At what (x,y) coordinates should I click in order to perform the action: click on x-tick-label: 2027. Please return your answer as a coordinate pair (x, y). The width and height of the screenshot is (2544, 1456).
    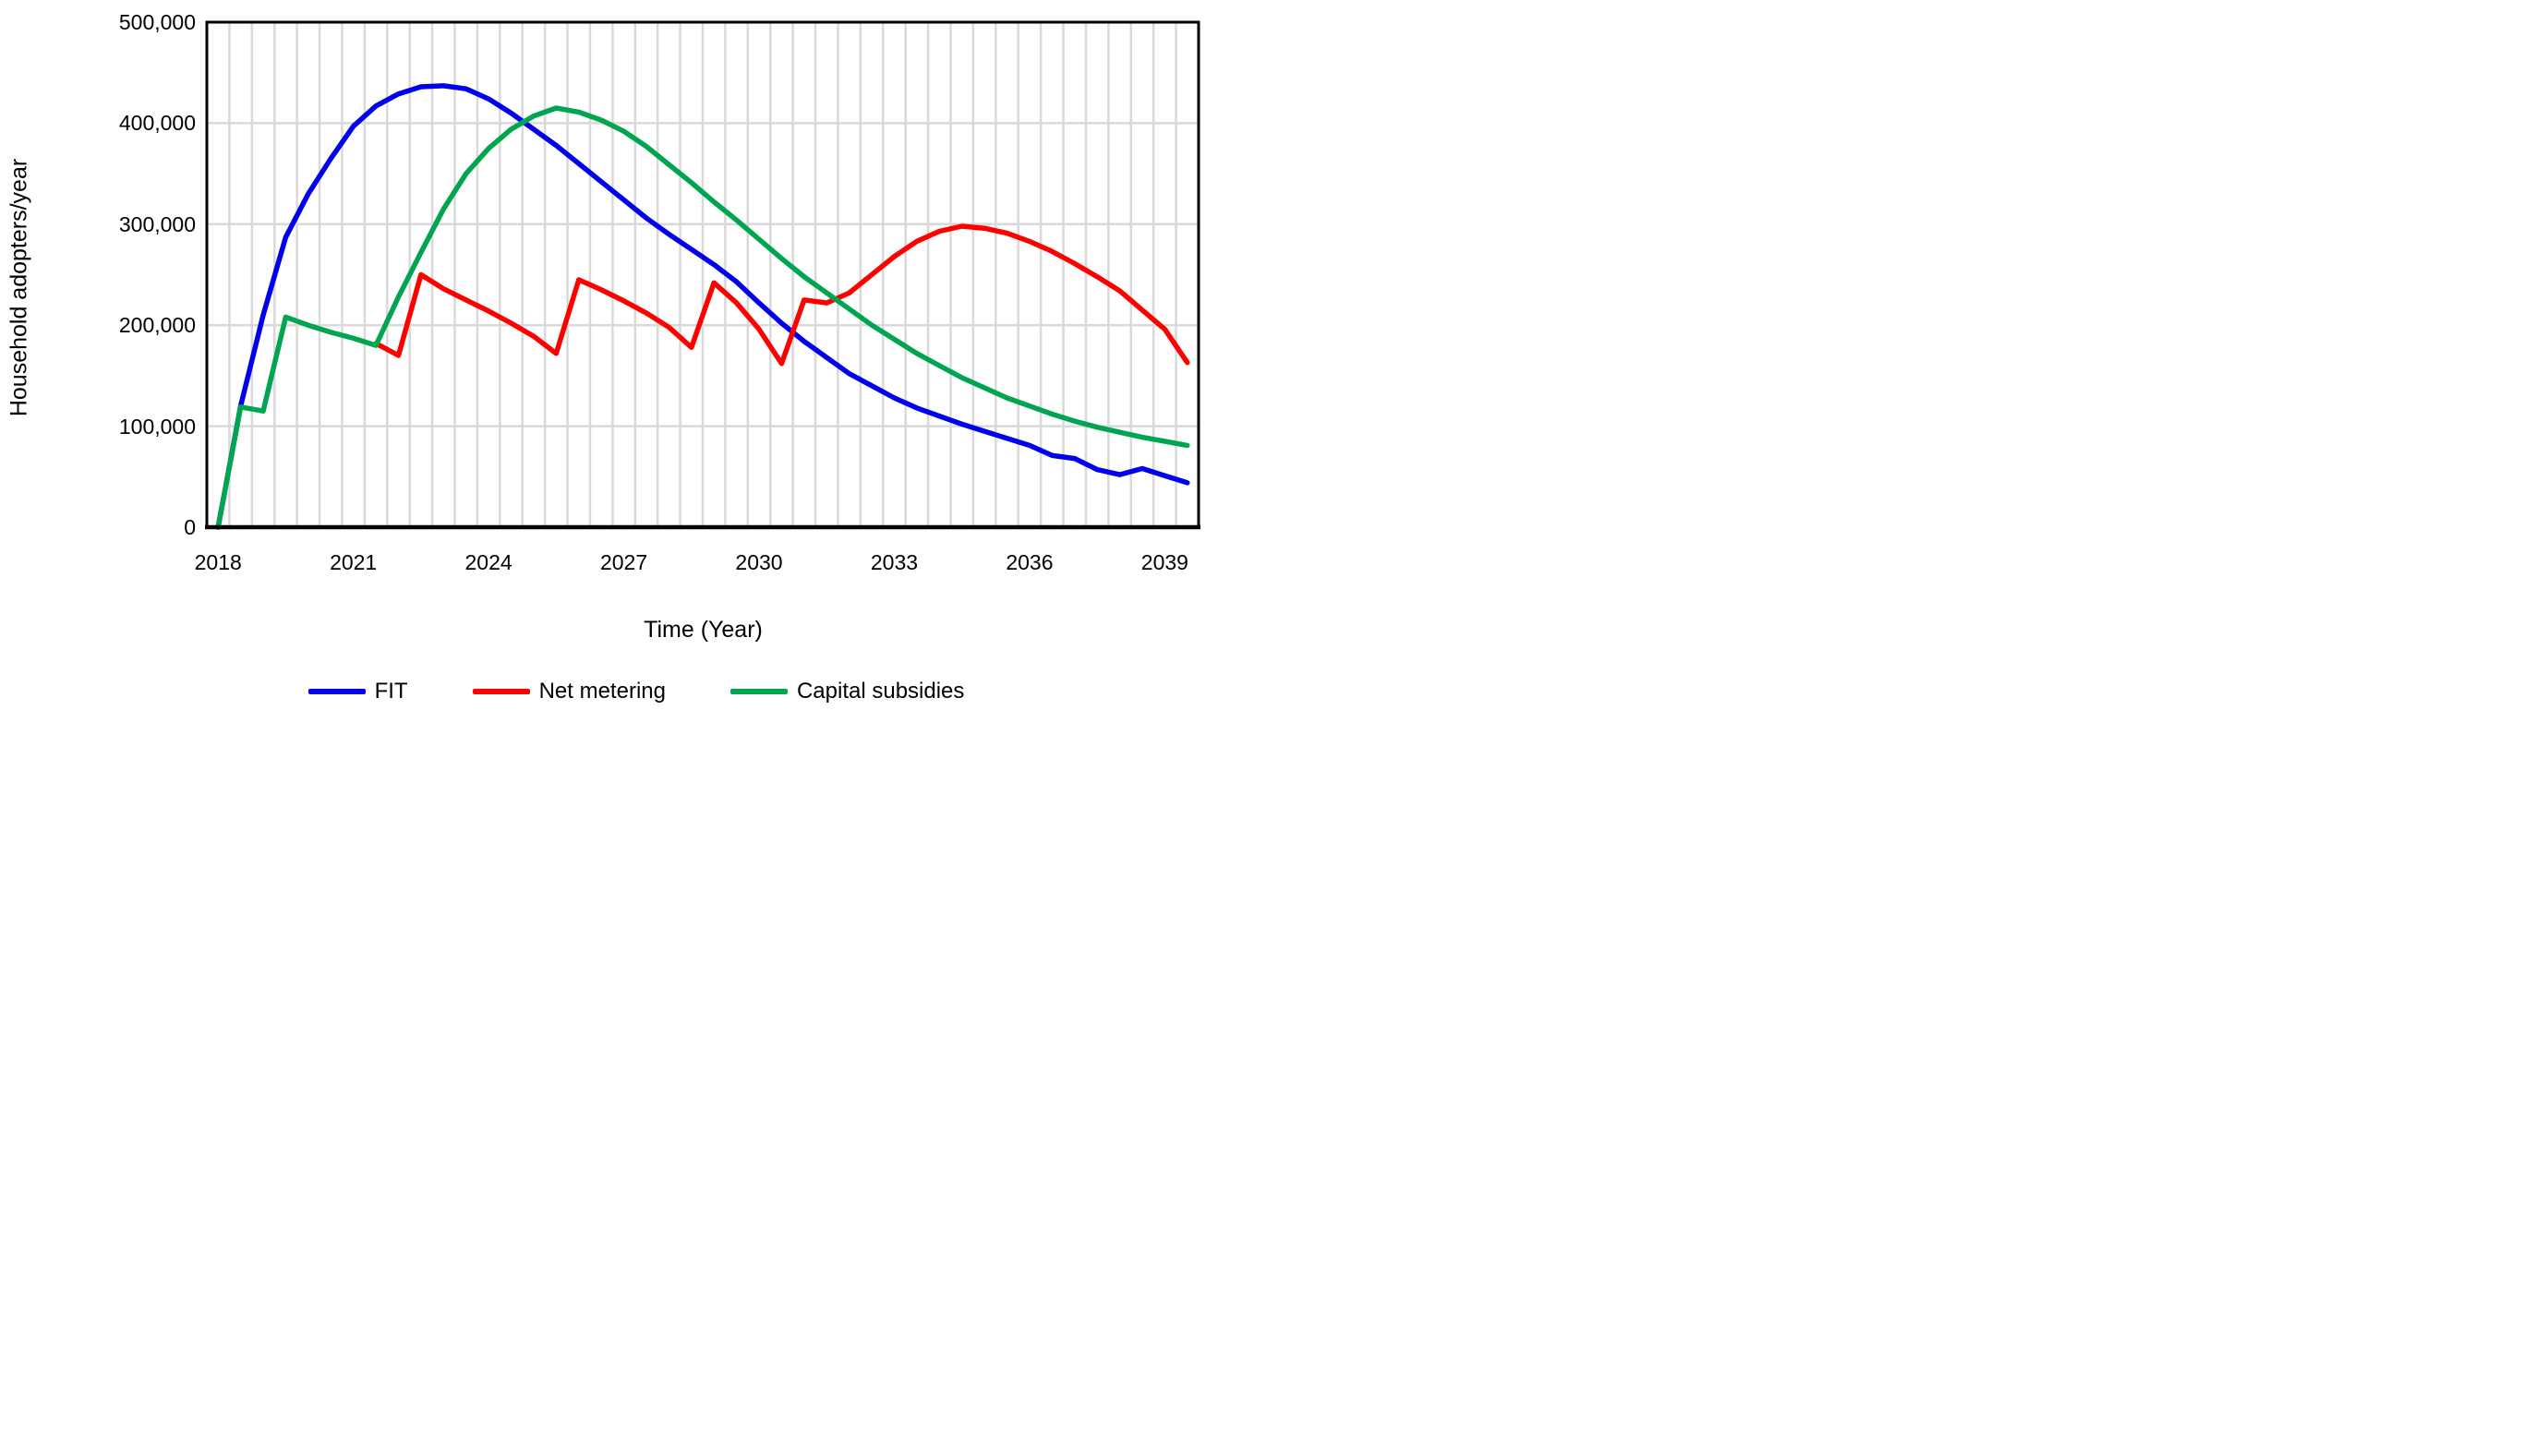
    Looking at the image, I should click on (623, 562).